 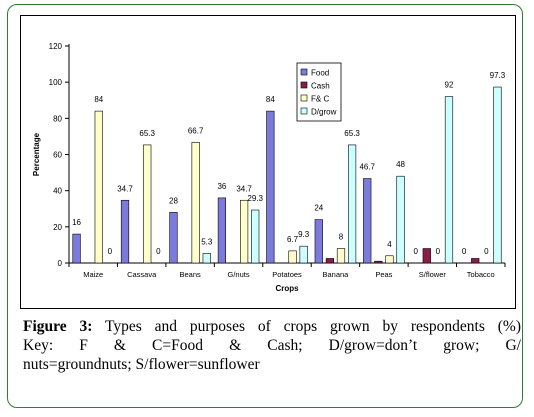 What do you see at coordinates (60, 263) in the screenshot?
I see `y-tick-label: 0` at bounding box center [60, 263].